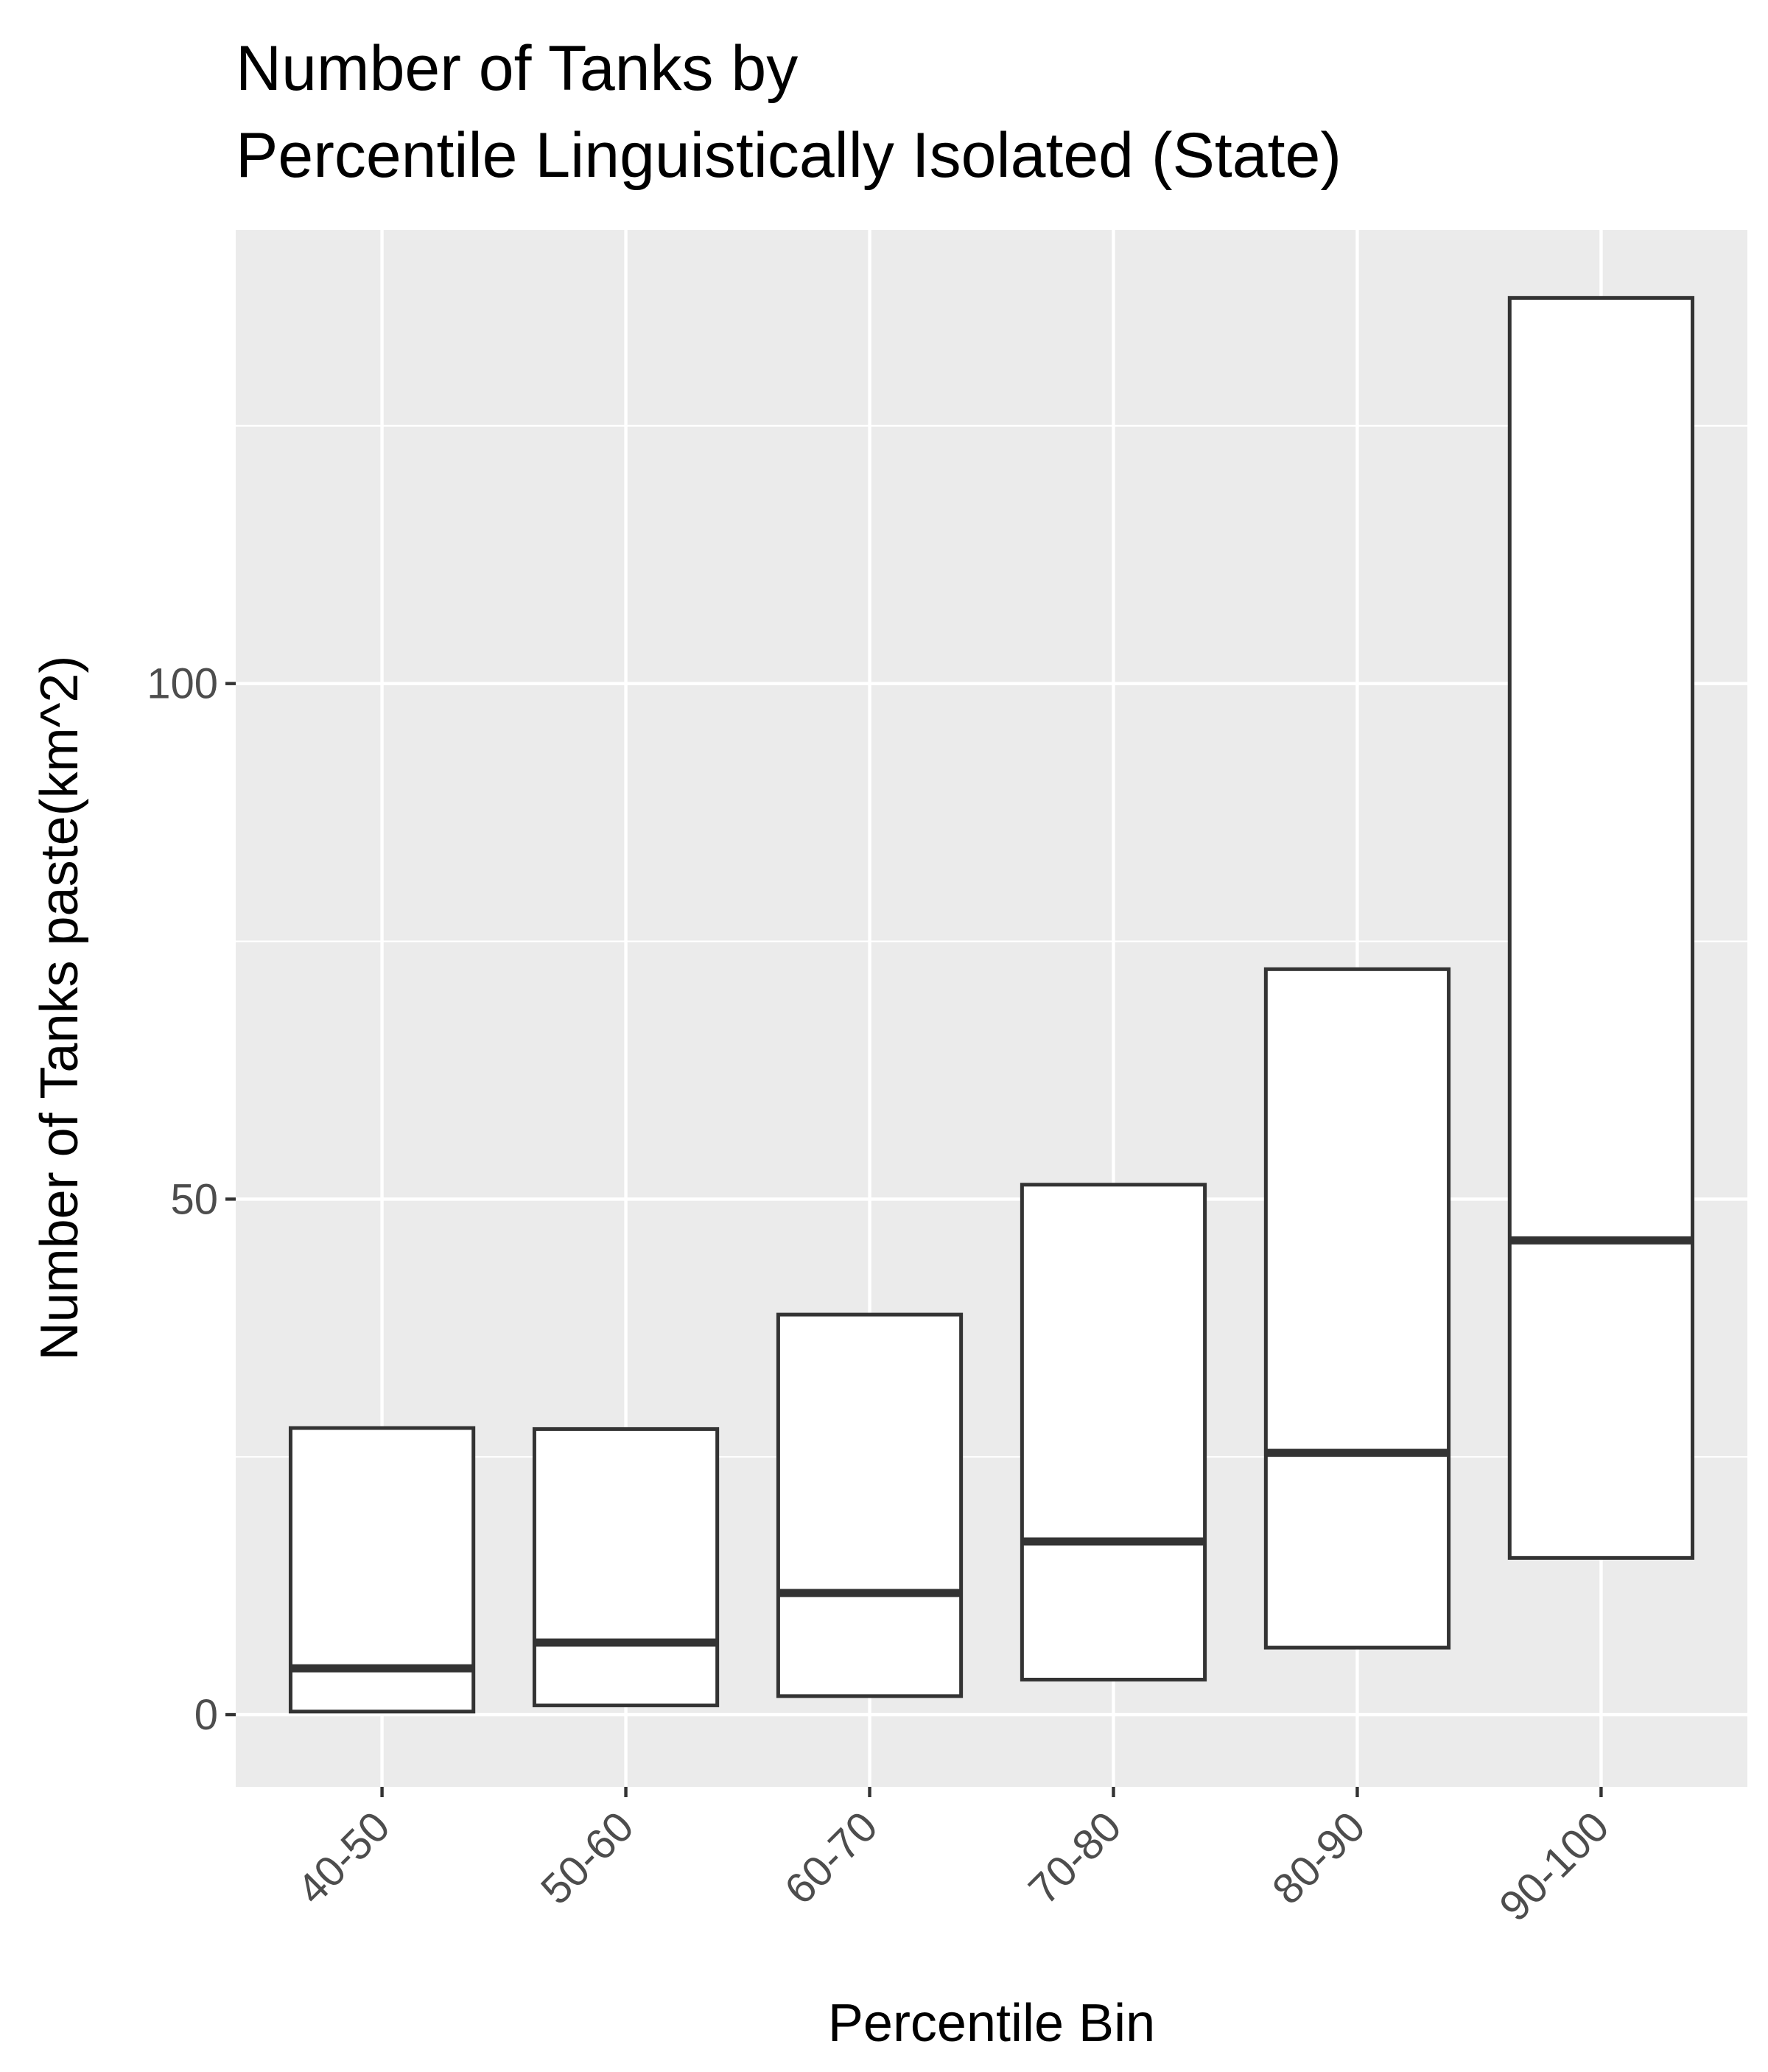  I want to click on x-tick-label: 50-60, so click(587, 1858).